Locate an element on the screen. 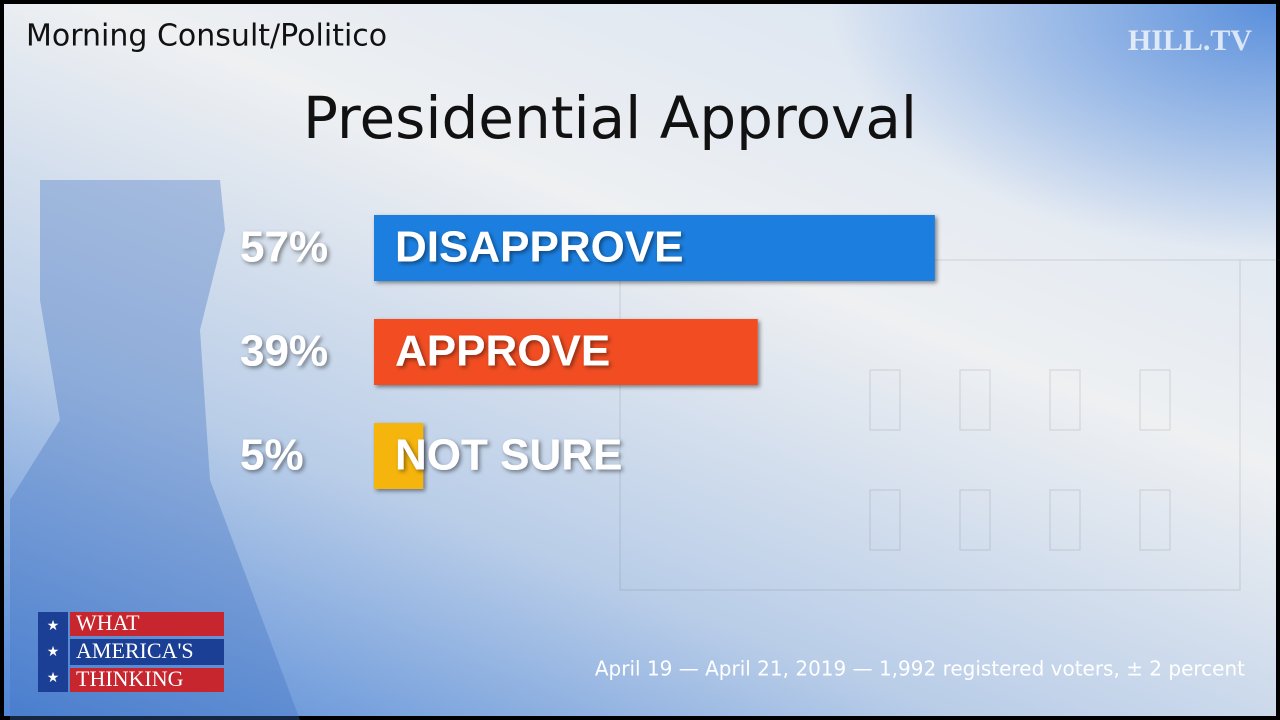 Image resolution: width=1280 pixels, height=720 pixels. badge-stars is located at coordinates (53, 652).